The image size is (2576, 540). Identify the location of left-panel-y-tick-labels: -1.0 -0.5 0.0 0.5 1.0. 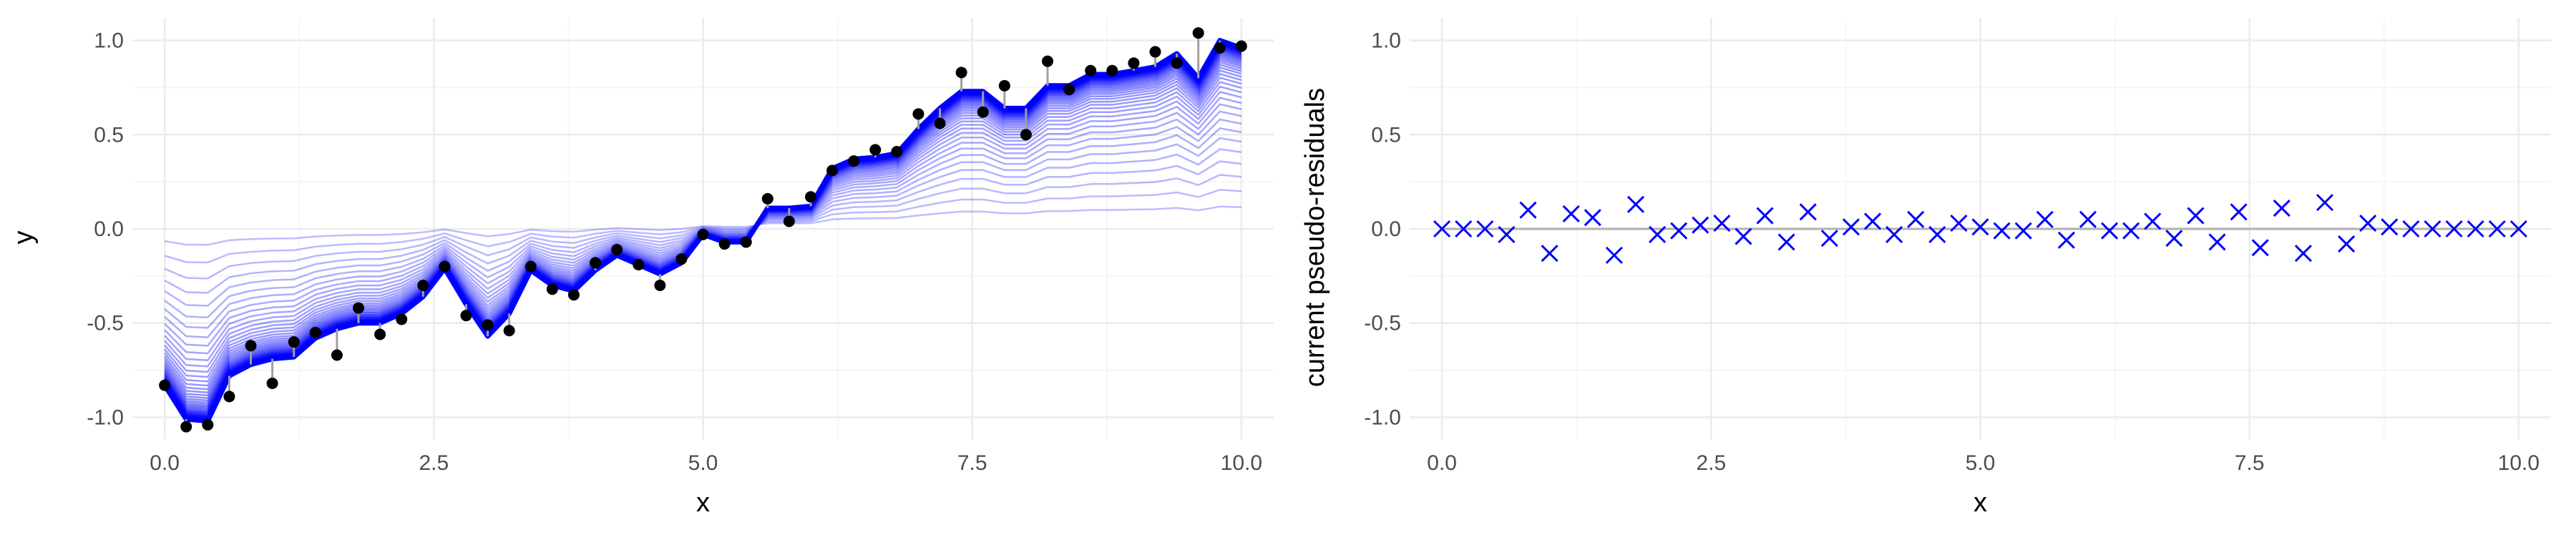
(105, 229).